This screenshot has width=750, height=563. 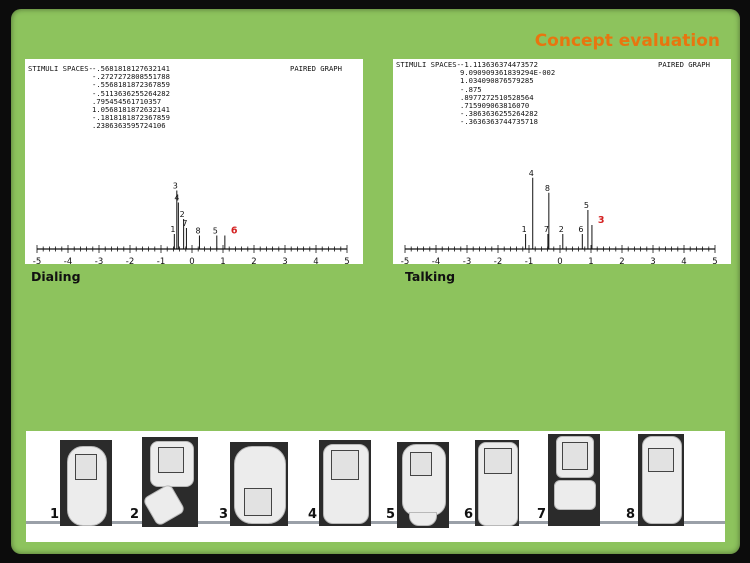 I want to click on stimulus-value: -.3636363744735718, so click(x=499, y=122).